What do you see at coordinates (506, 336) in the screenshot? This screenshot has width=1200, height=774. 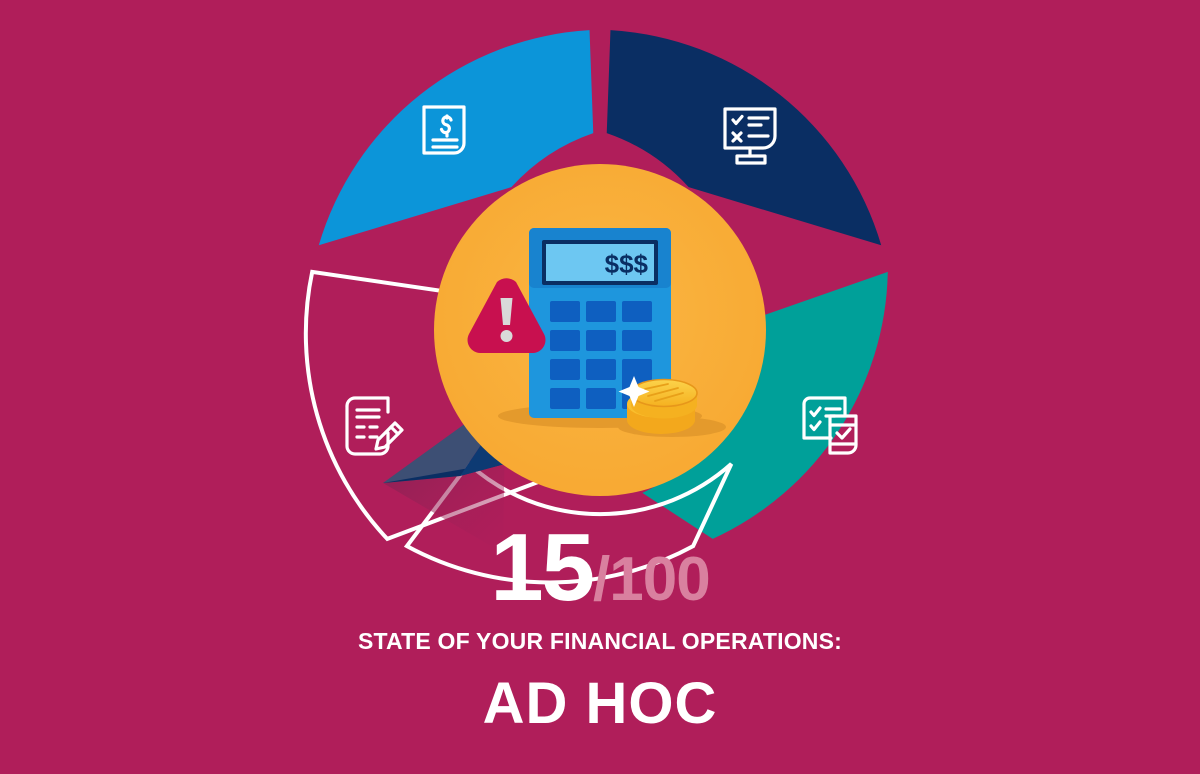 I see `warning-exclamation-dot` at bounding box center [506, 336].